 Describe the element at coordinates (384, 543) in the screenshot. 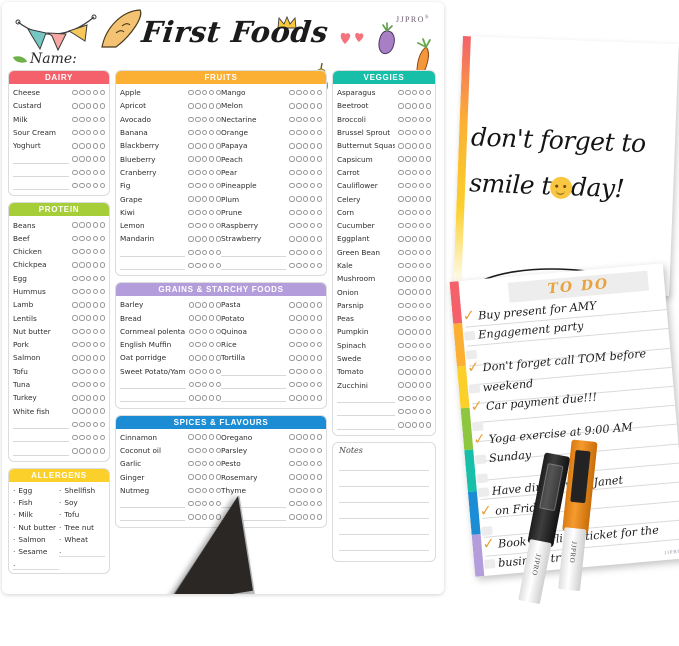

I see `notes-line` at that location.